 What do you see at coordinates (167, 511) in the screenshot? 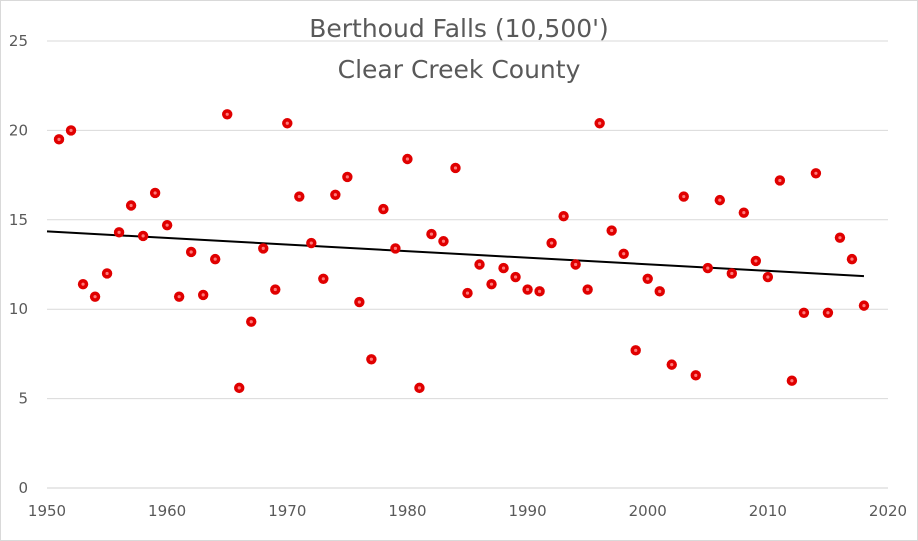
I see `x-tick-label: 1960` at bounding box center [167, 511].